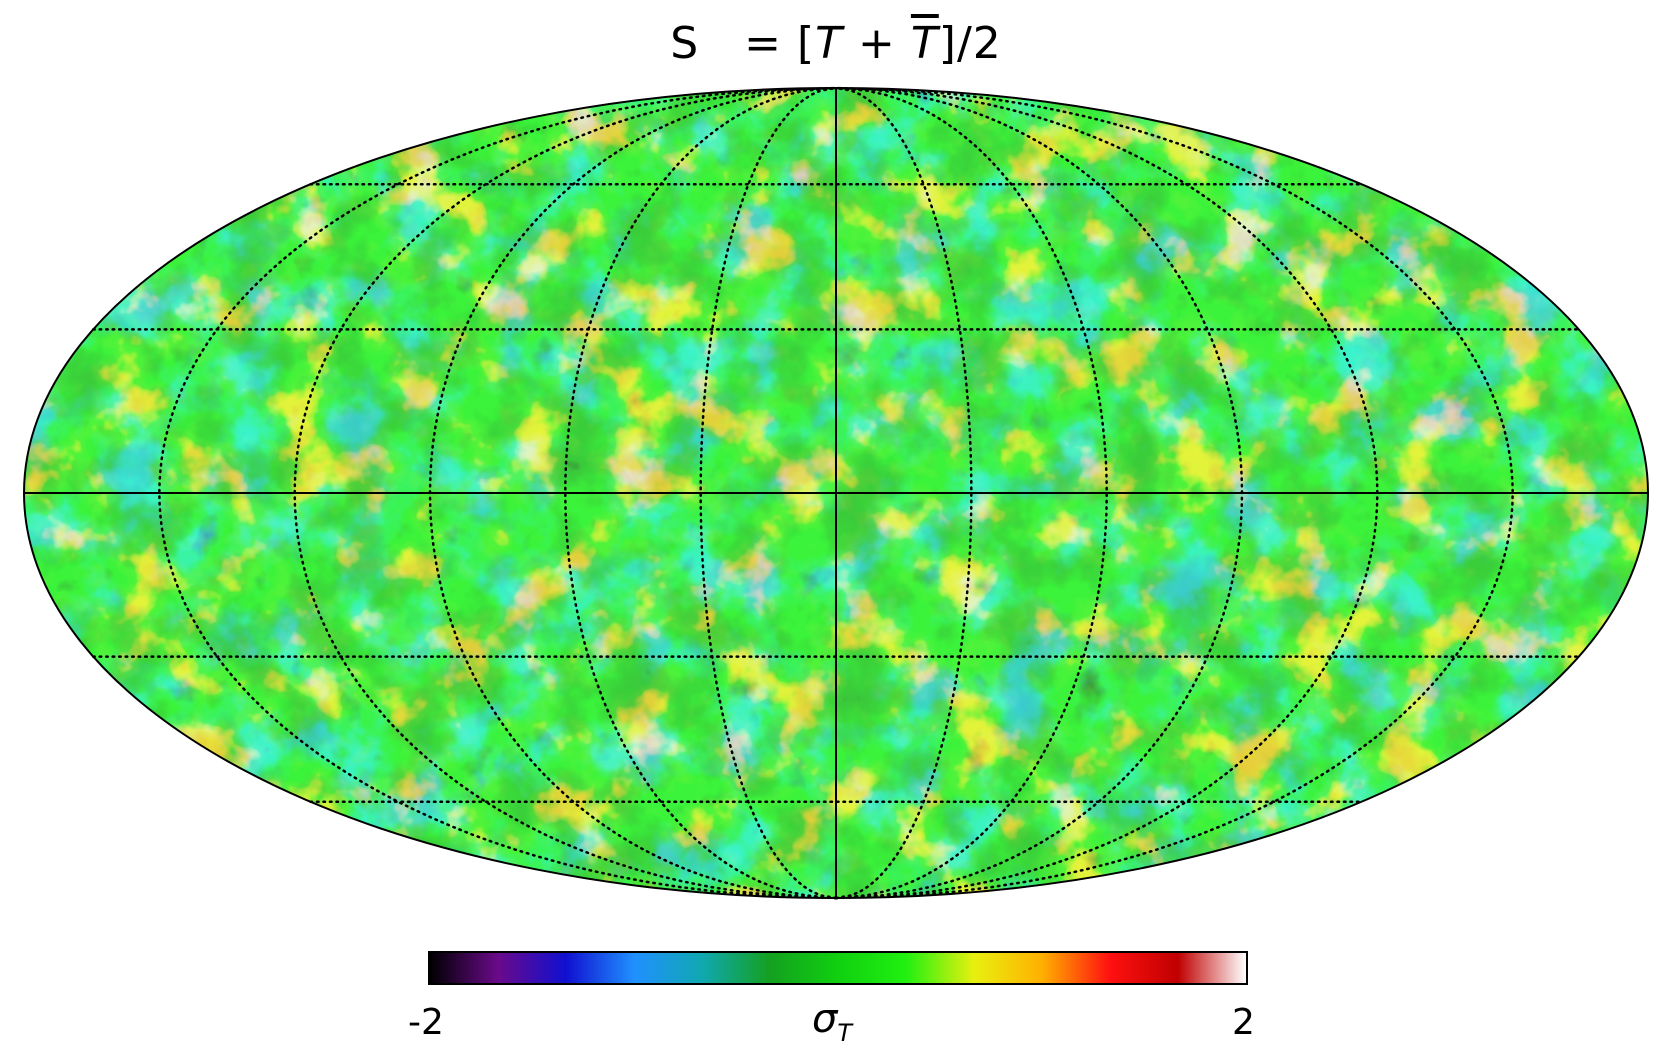  Describe the element at coordinates (845, 1033) in the screenshot. I see `colorbar-label-subscript: T` at that location.